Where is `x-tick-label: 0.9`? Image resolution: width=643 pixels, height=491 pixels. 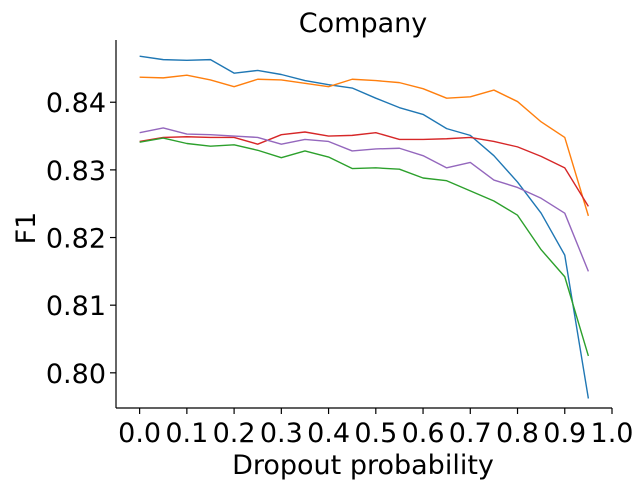 x-tick-label: 0.9 is located at coordinates (564, 433).